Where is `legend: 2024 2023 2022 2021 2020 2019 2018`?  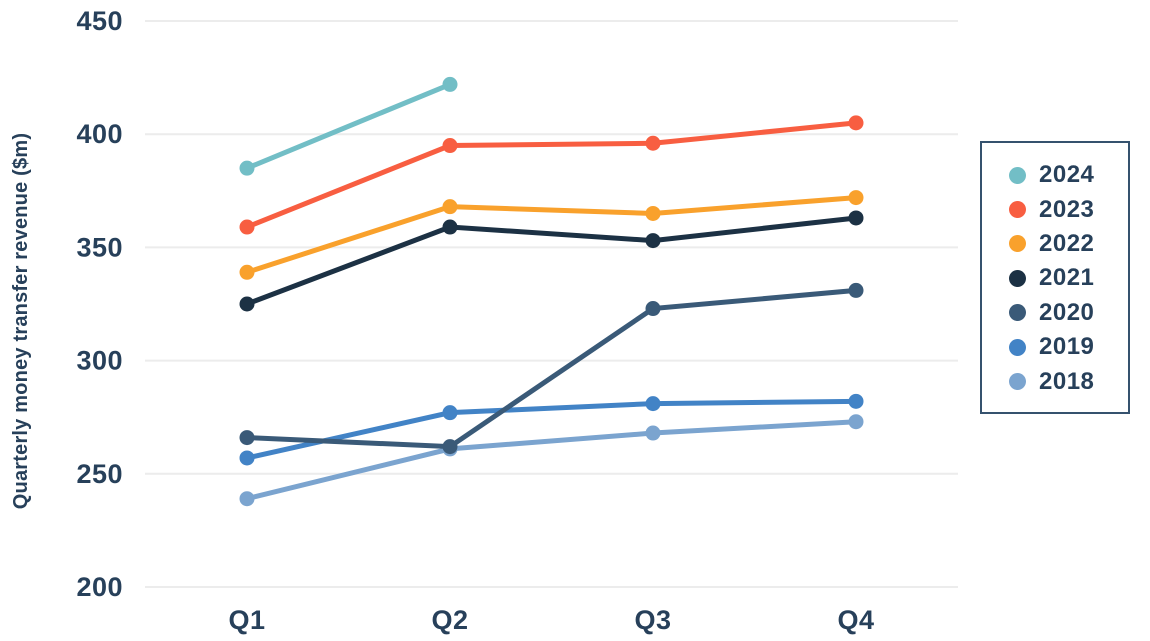
legend: 2024 2023 2022 2021 2020 2019 2018 is located at coordinates (1055, 277).